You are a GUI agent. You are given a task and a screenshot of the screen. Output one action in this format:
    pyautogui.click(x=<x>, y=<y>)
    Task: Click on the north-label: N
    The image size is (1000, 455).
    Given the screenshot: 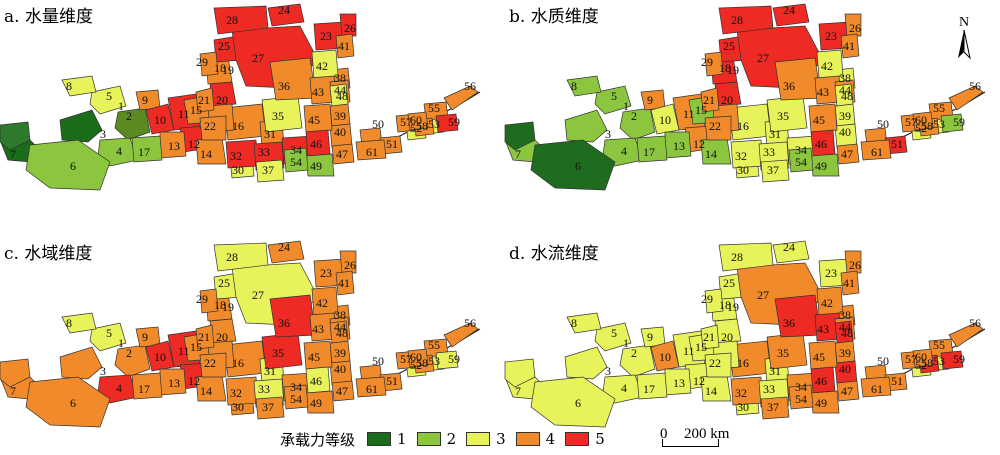 What is the action you would take?
    pyautogui.click(x=964, y=22)
    